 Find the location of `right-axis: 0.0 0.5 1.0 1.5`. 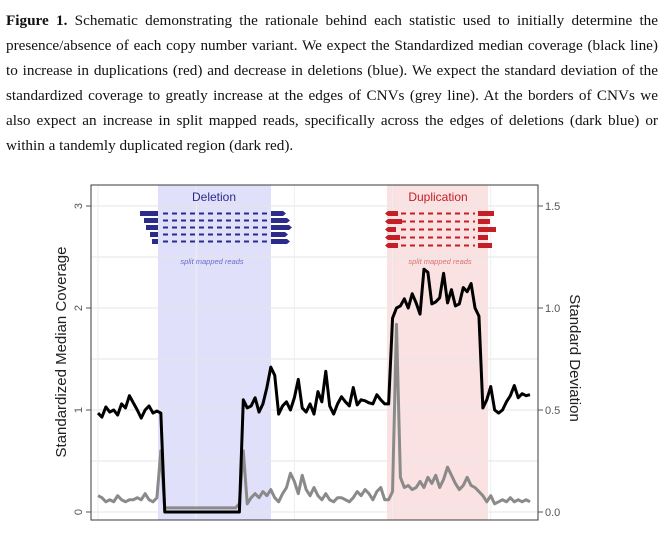

right-axis: 0.0 0.5 1.0 1.5 is located at coordinates (549, 360).